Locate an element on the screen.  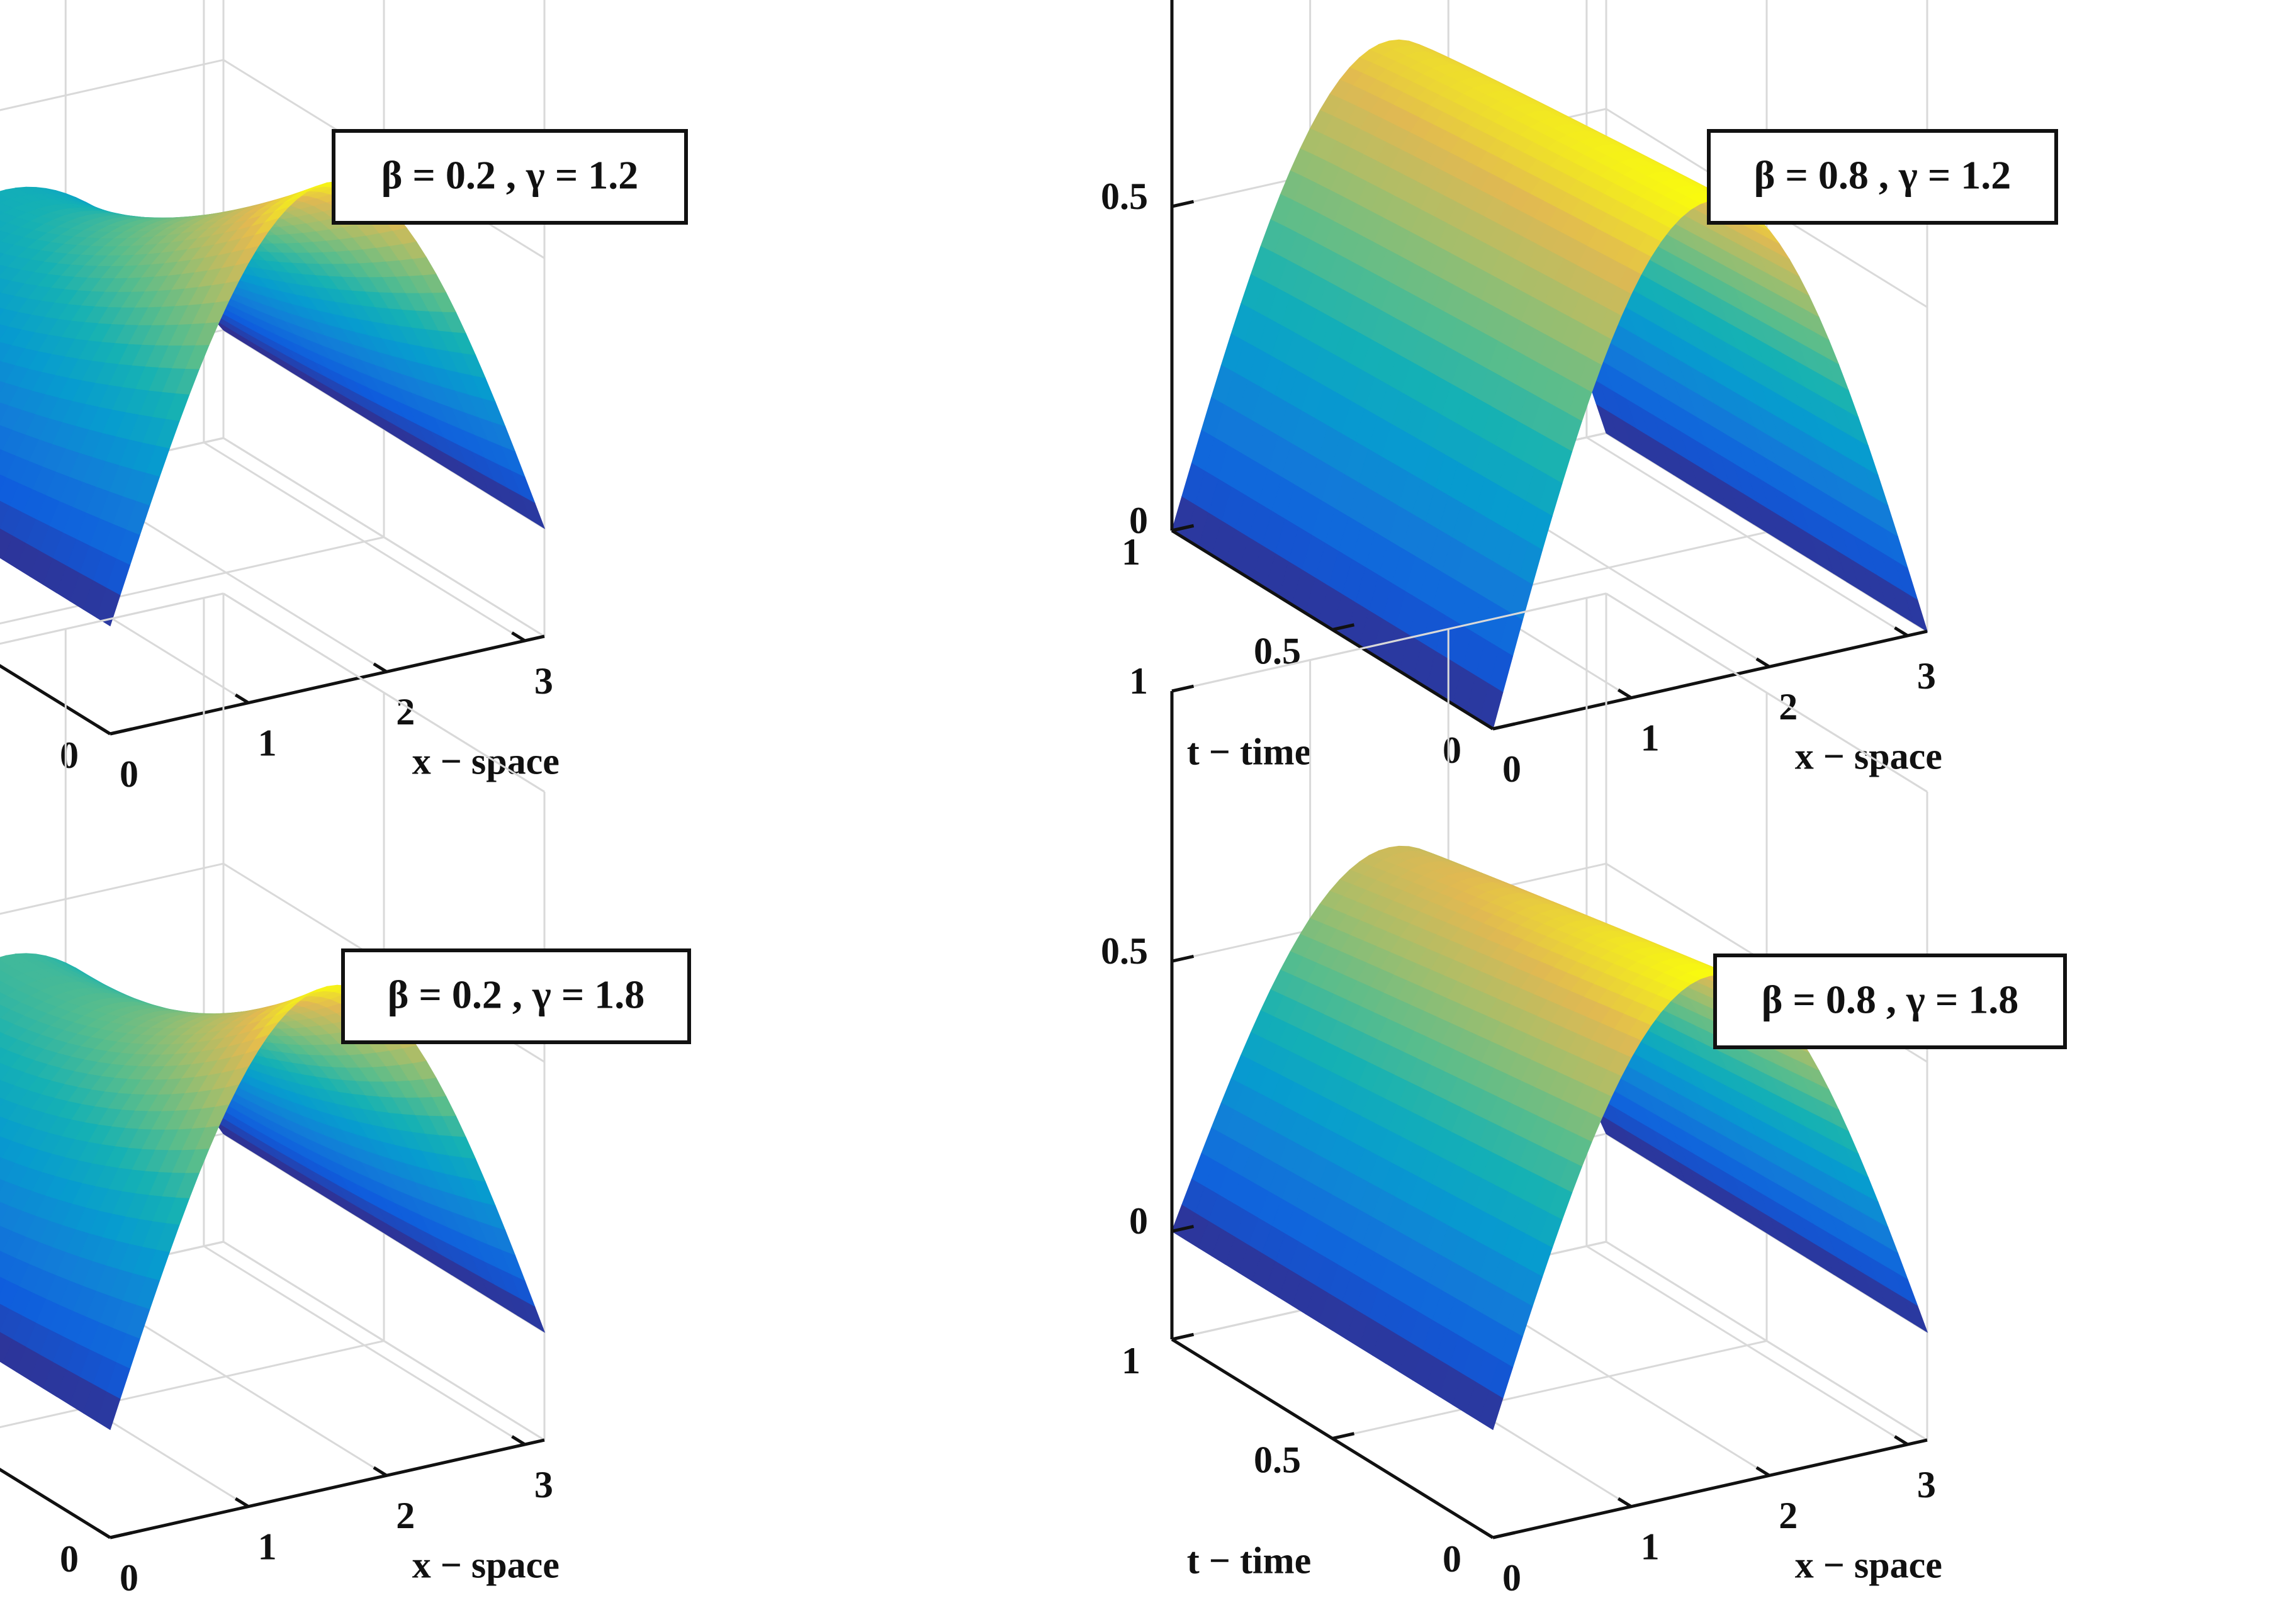
legend: β = 0.8 , γ = 1.2 is located at coordinates (1882, 177).